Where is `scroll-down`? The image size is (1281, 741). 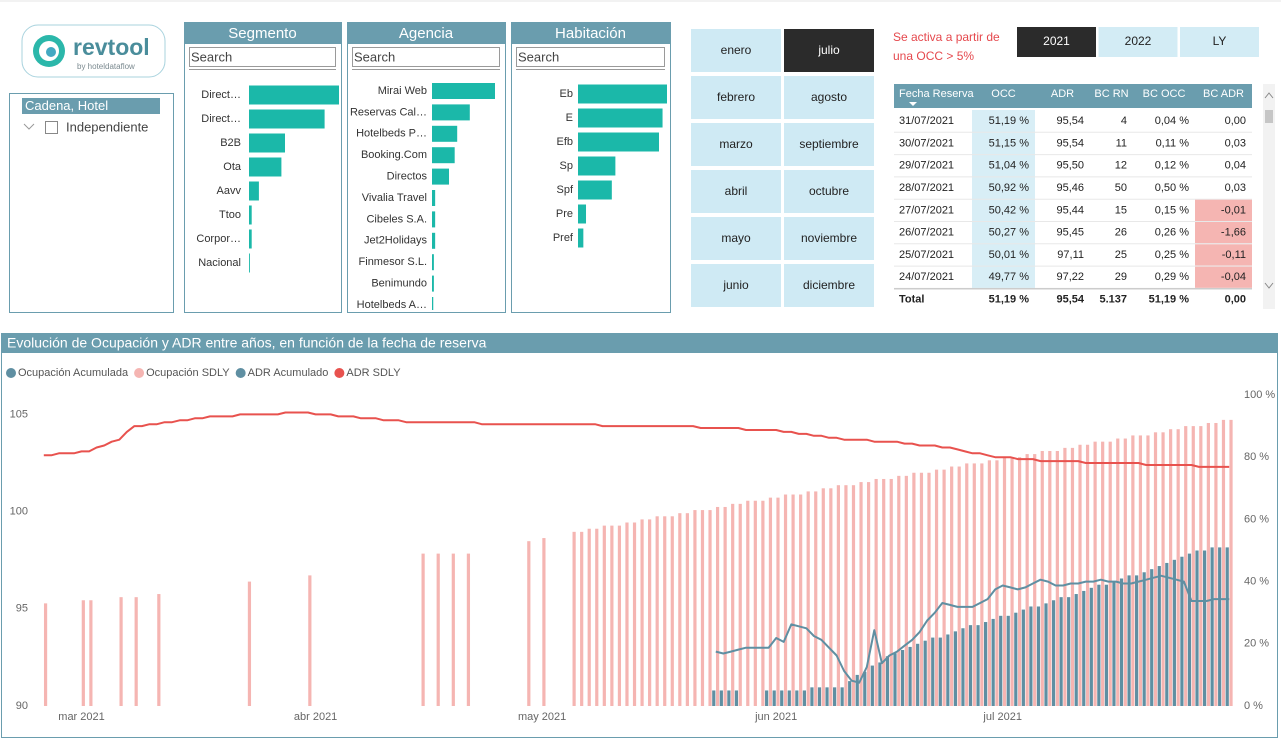 scroll-down is located at coordinates (1269, 285).